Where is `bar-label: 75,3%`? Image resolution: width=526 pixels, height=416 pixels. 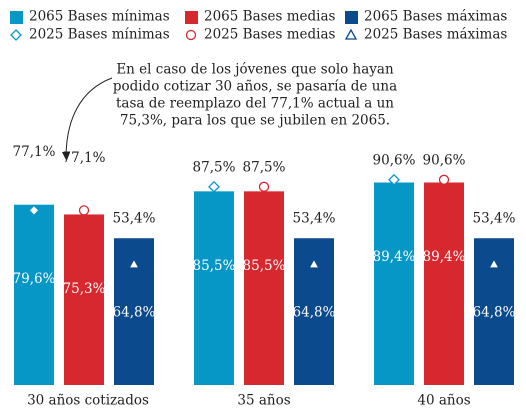
bar-label: 75,3% is located at coordinates (84, 289).